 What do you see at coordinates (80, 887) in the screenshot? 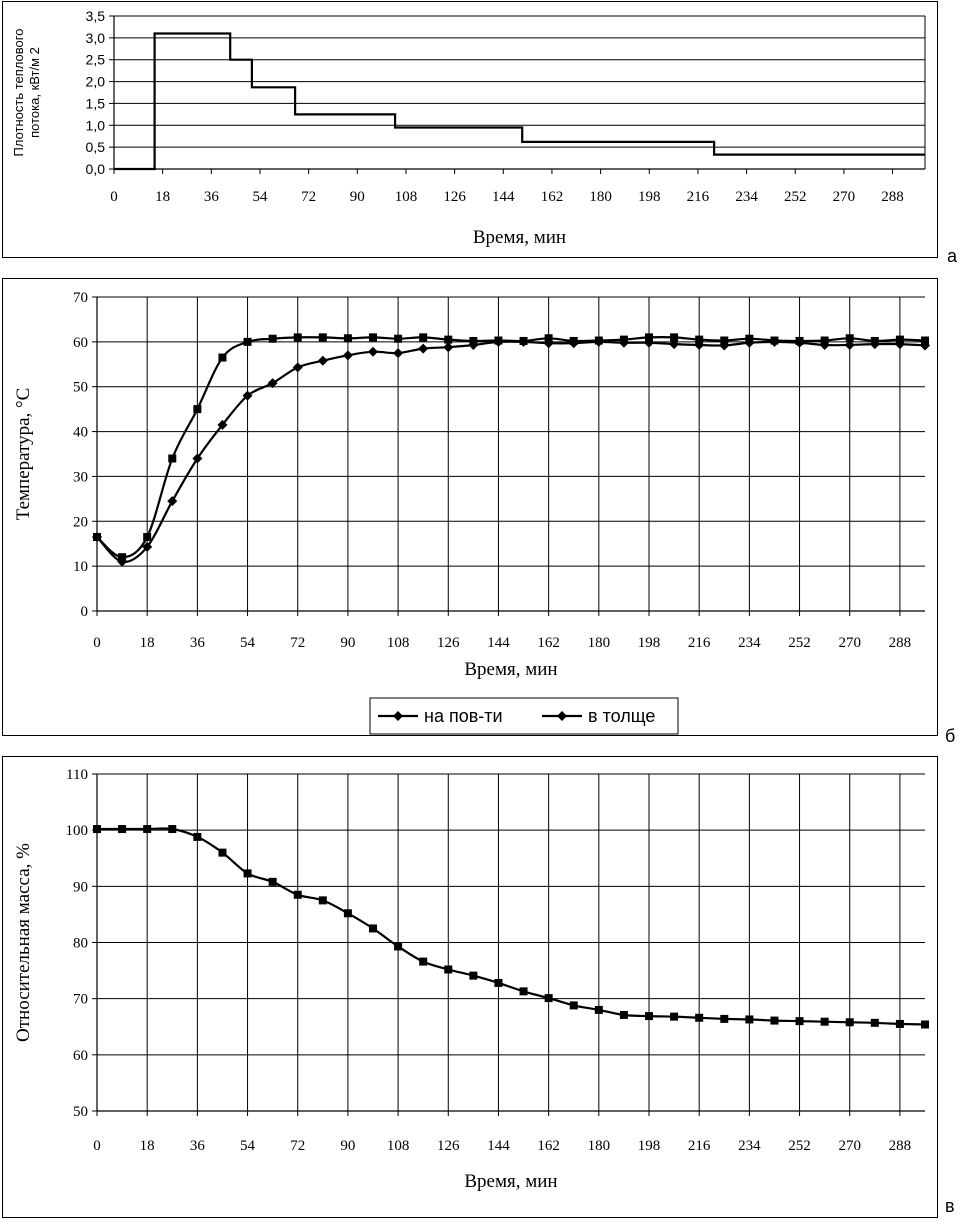
I see `y-tick-label: 90` at bounding box center [80, 887].